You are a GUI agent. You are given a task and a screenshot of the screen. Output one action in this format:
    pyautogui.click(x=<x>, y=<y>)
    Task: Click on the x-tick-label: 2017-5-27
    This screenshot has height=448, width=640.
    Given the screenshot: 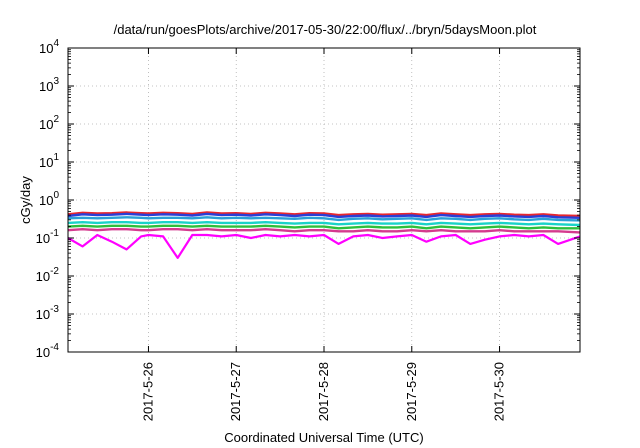 What is the action you would take?
    pyautogui.click(x=235, y=391)
    